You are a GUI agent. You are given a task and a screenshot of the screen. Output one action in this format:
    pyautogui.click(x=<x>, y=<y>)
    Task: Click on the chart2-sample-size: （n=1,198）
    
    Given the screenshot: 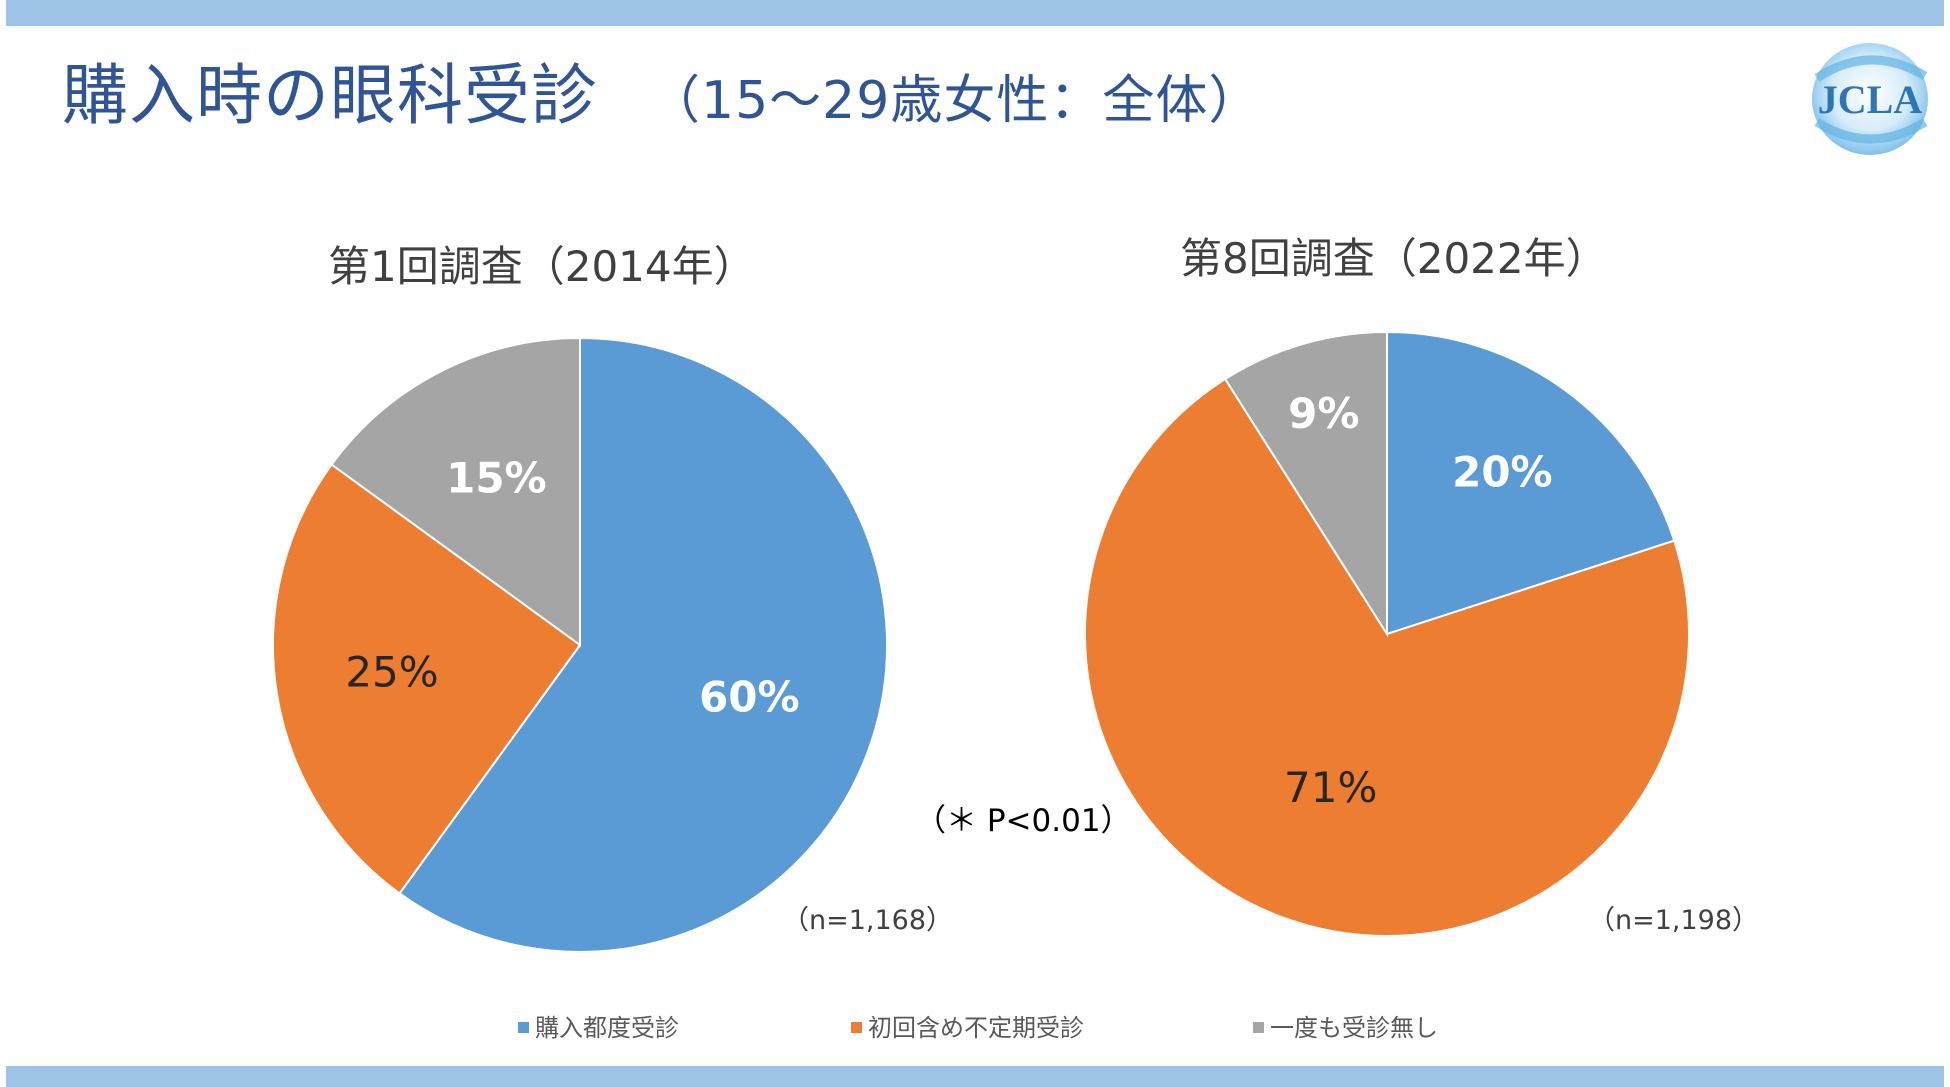 What is the action you would take?
    pyautogui.click(x=1674, y=920)
    